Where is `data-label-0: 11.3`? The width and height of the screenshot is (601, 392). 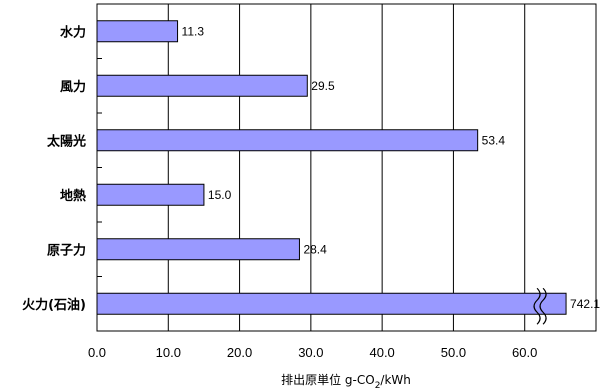
data-label-0: 11.3 is located at coordinates (193, 31).